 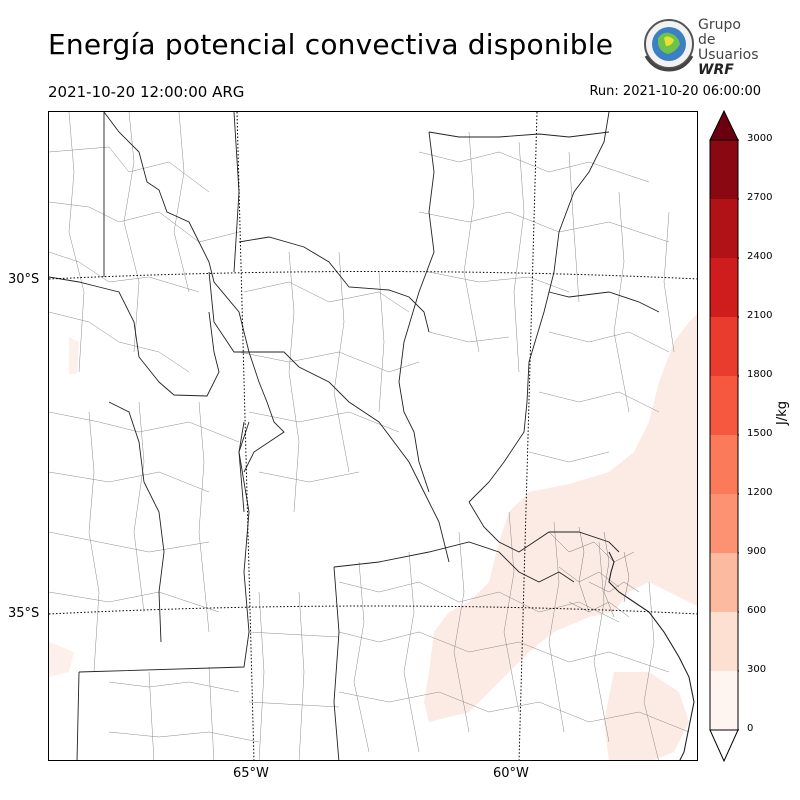 I want to click on lon-60w-line, so click(x=528, y=436).